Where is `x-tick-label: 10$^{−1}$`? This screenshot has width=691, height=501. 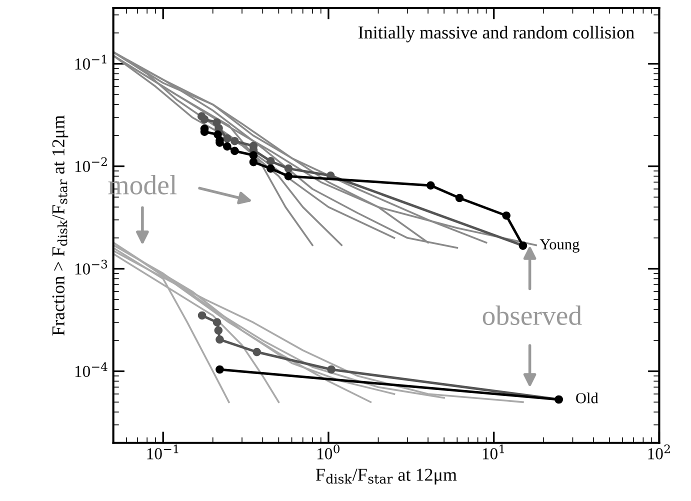 x-tick-label: 10$^{−1}$ is located at coordinates (162, 452).